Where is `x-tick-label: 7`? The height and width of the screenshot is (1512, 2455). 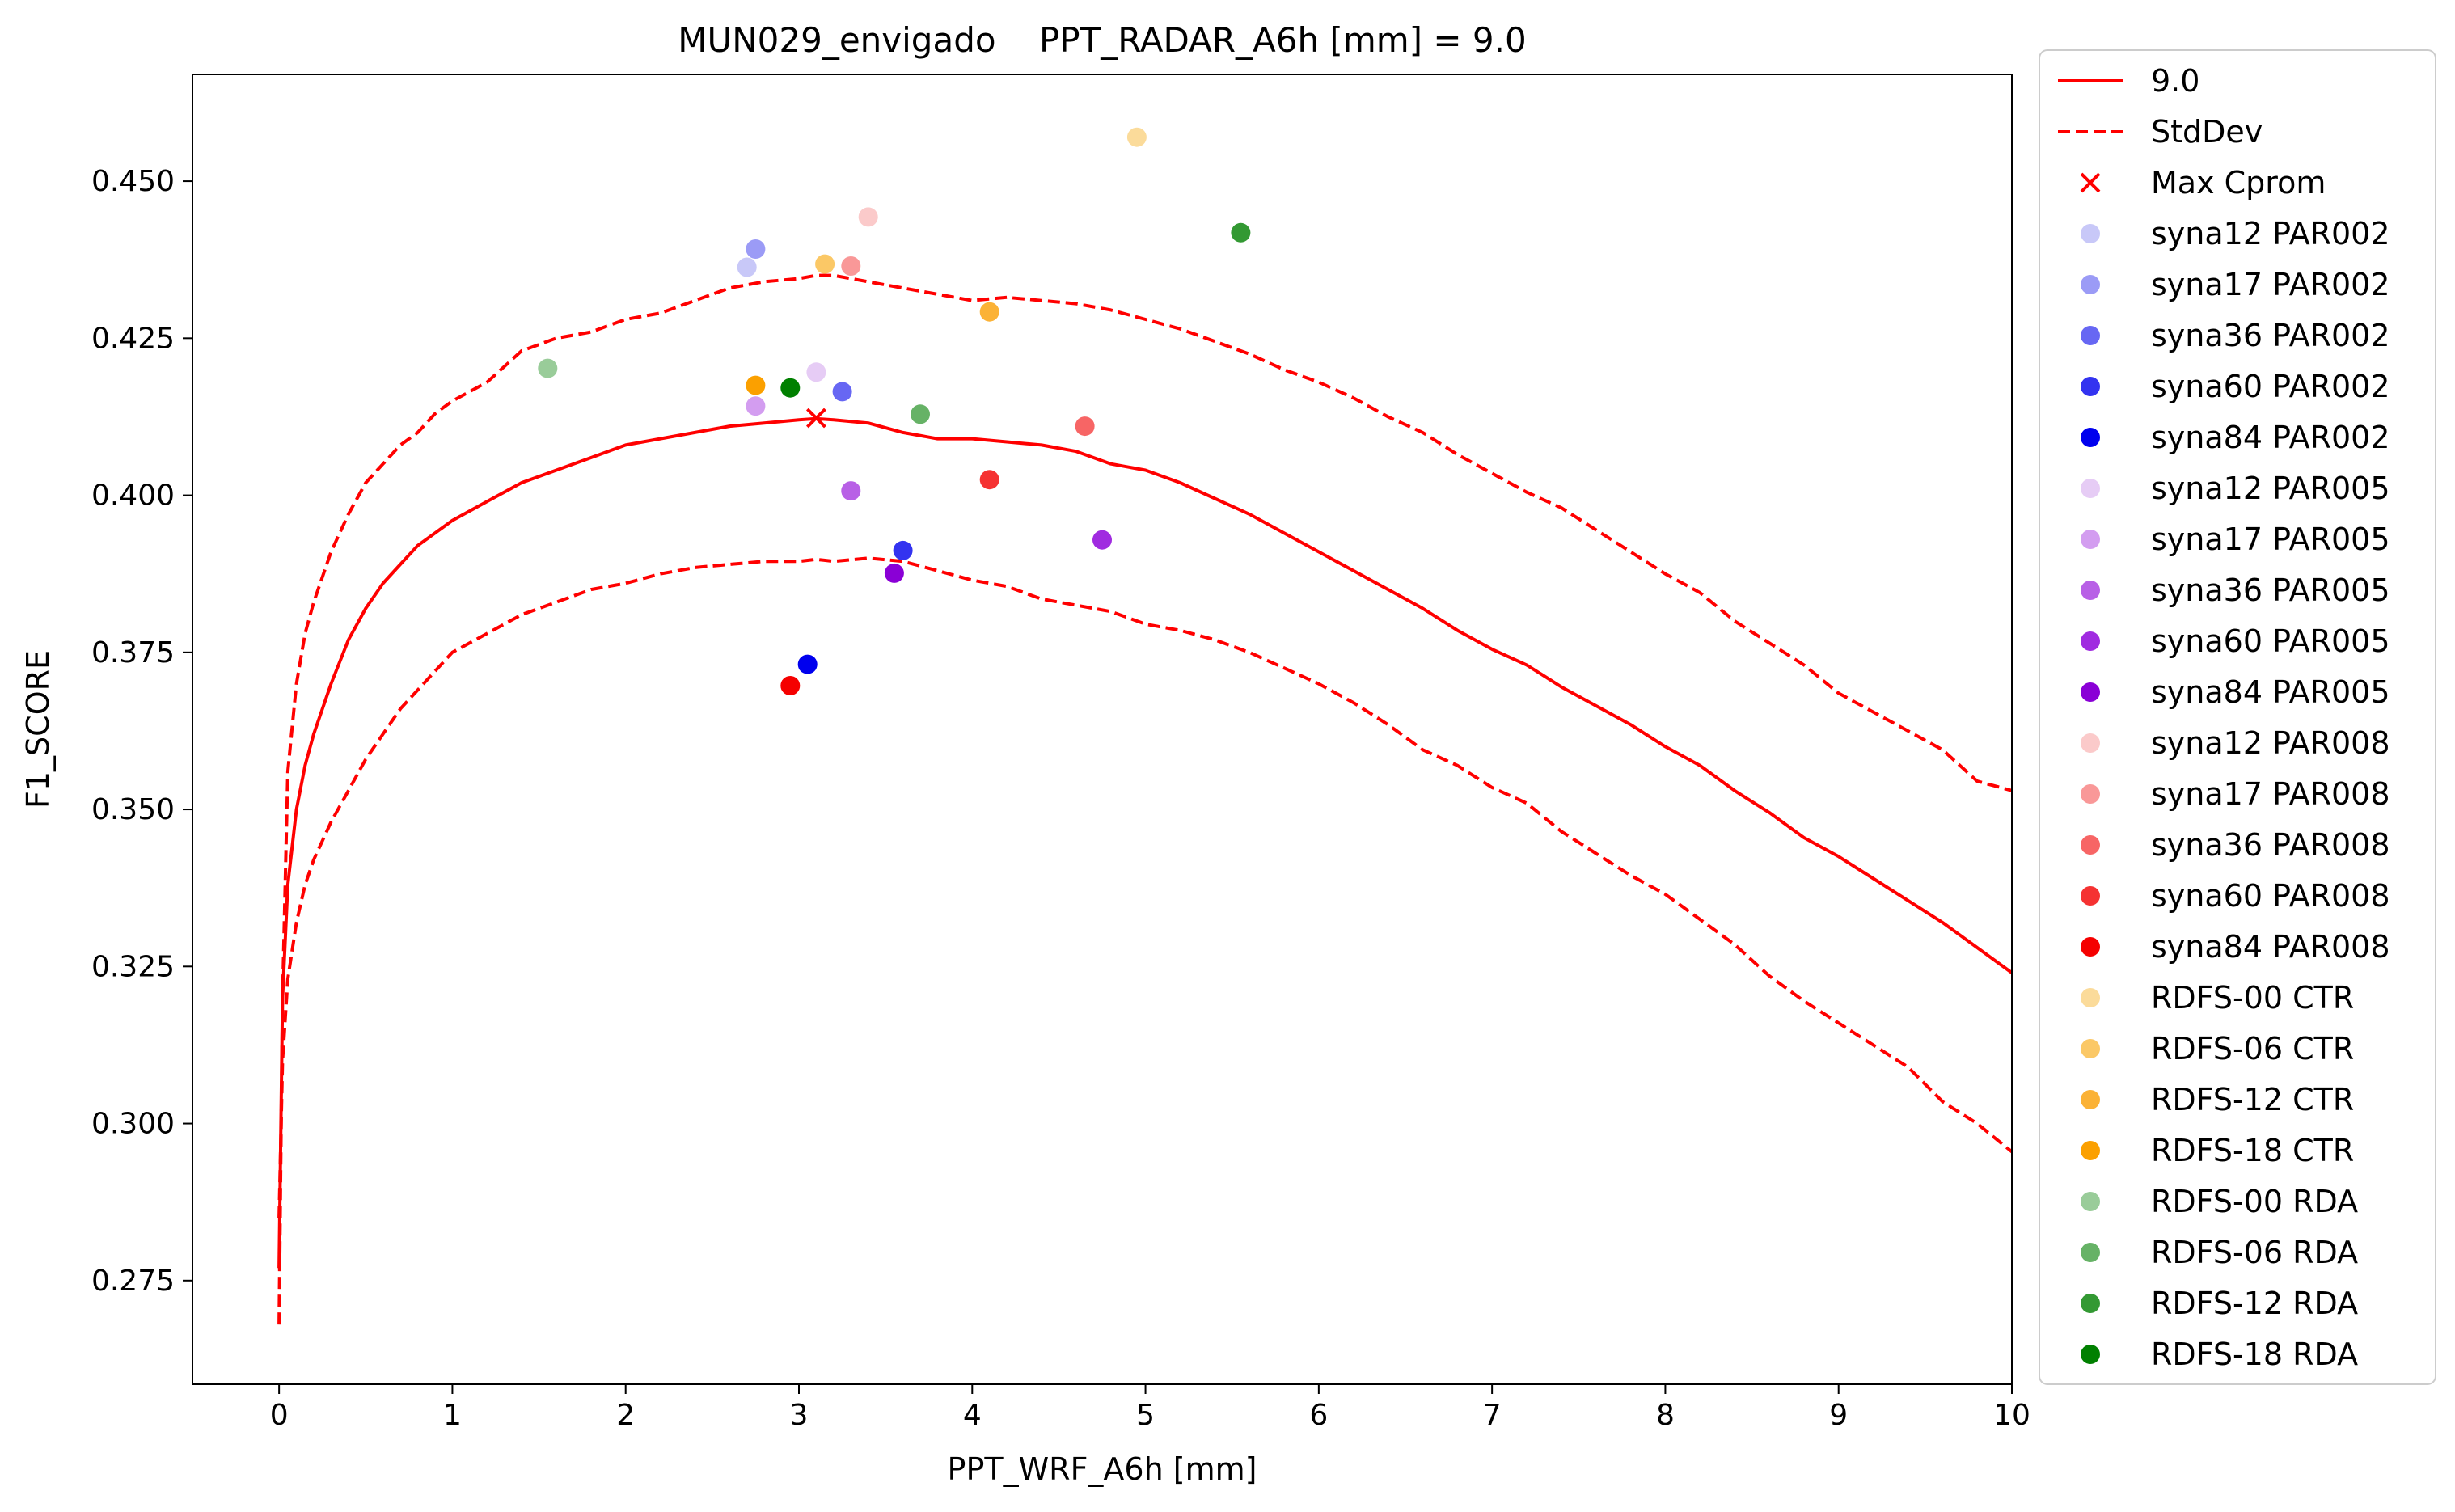 x-tick-label: 7 is located at coordinates (1492, 1416).